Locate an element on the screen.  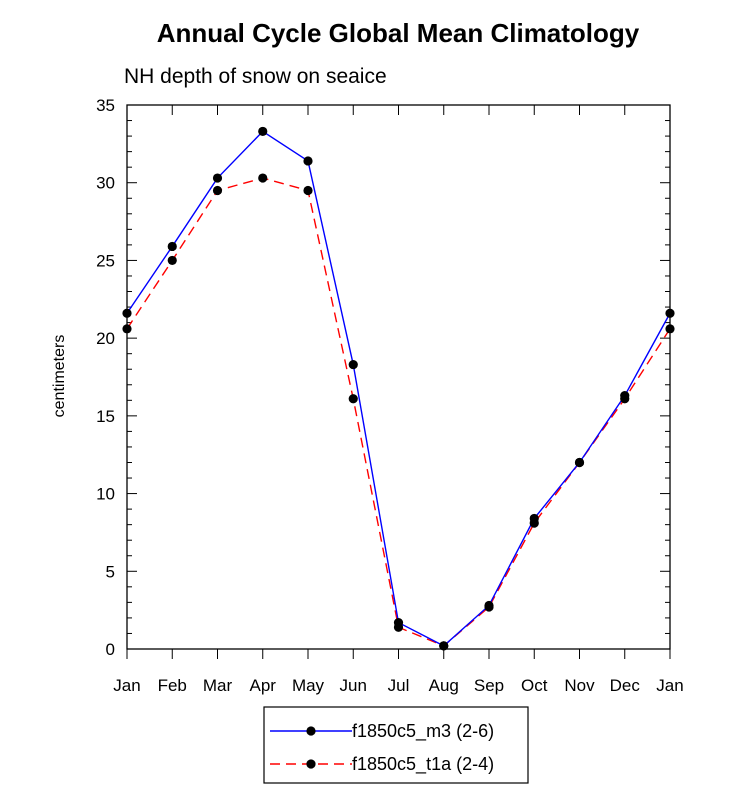
y-tick-label: 10 is located at coordinates (105, 494).